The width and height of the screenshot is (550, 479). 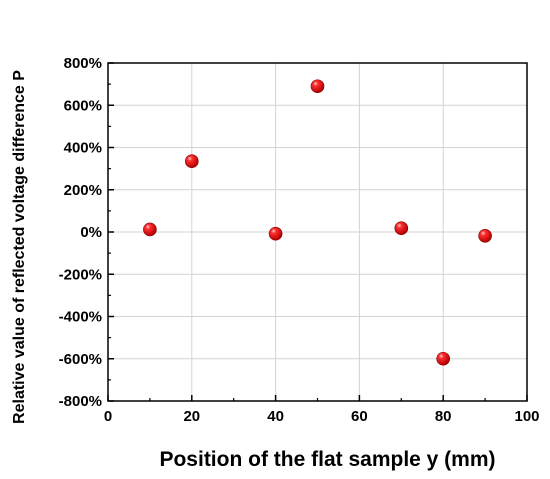 What do you see at coordinates (443, 416) in the screenshot?
I see `x-tick-label: 80` at bounding box center [443, 416].